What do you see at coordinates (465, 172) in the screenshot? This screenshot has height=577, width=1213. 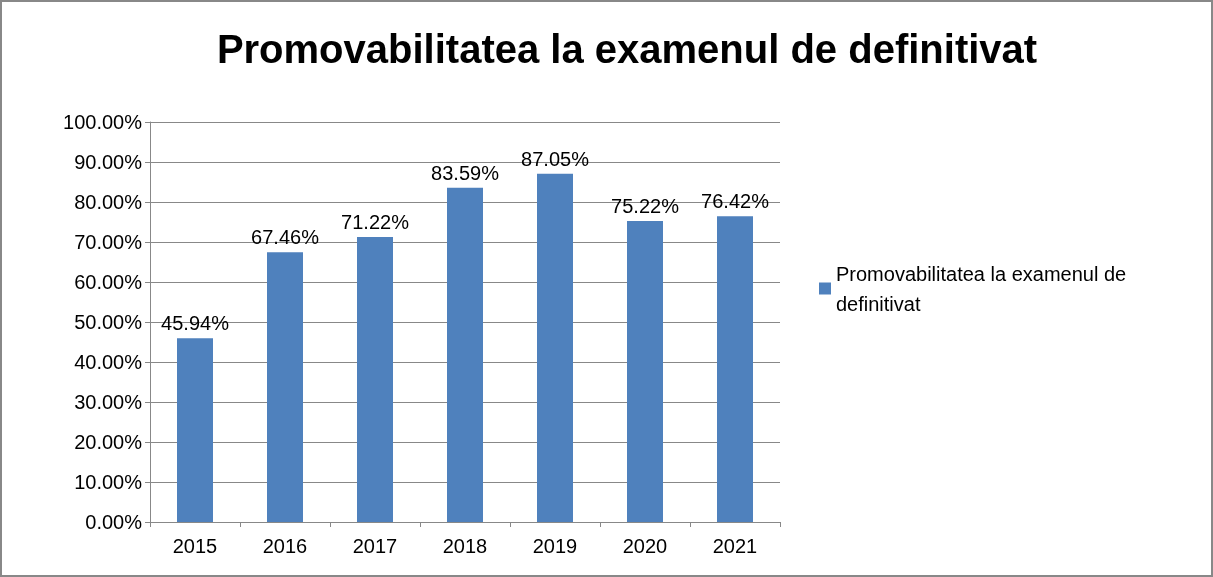 I see `data-label: 83.59%` at bounding box center [465, 172].